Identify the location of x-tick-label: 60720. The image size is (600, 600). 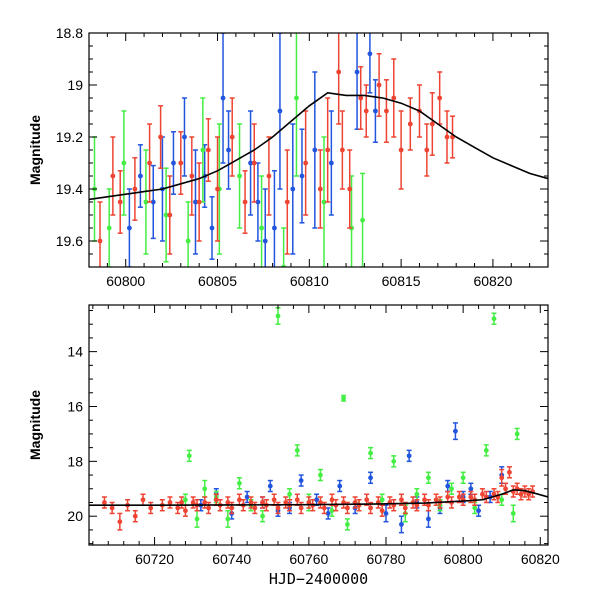
(154, 559).